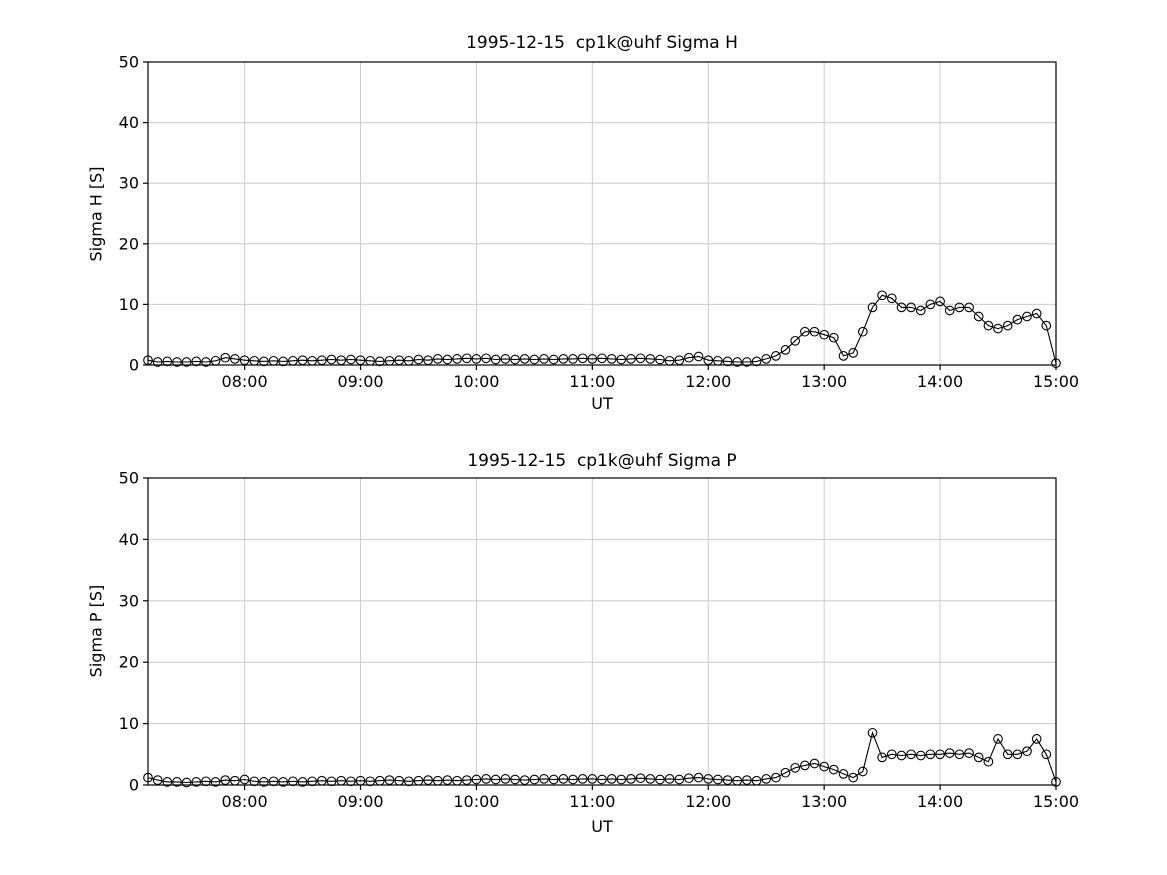  What do you see at coordinates (129, 183) in the screenshot?
I see `y-tick-label: 30` at bounding box center [129, 183].